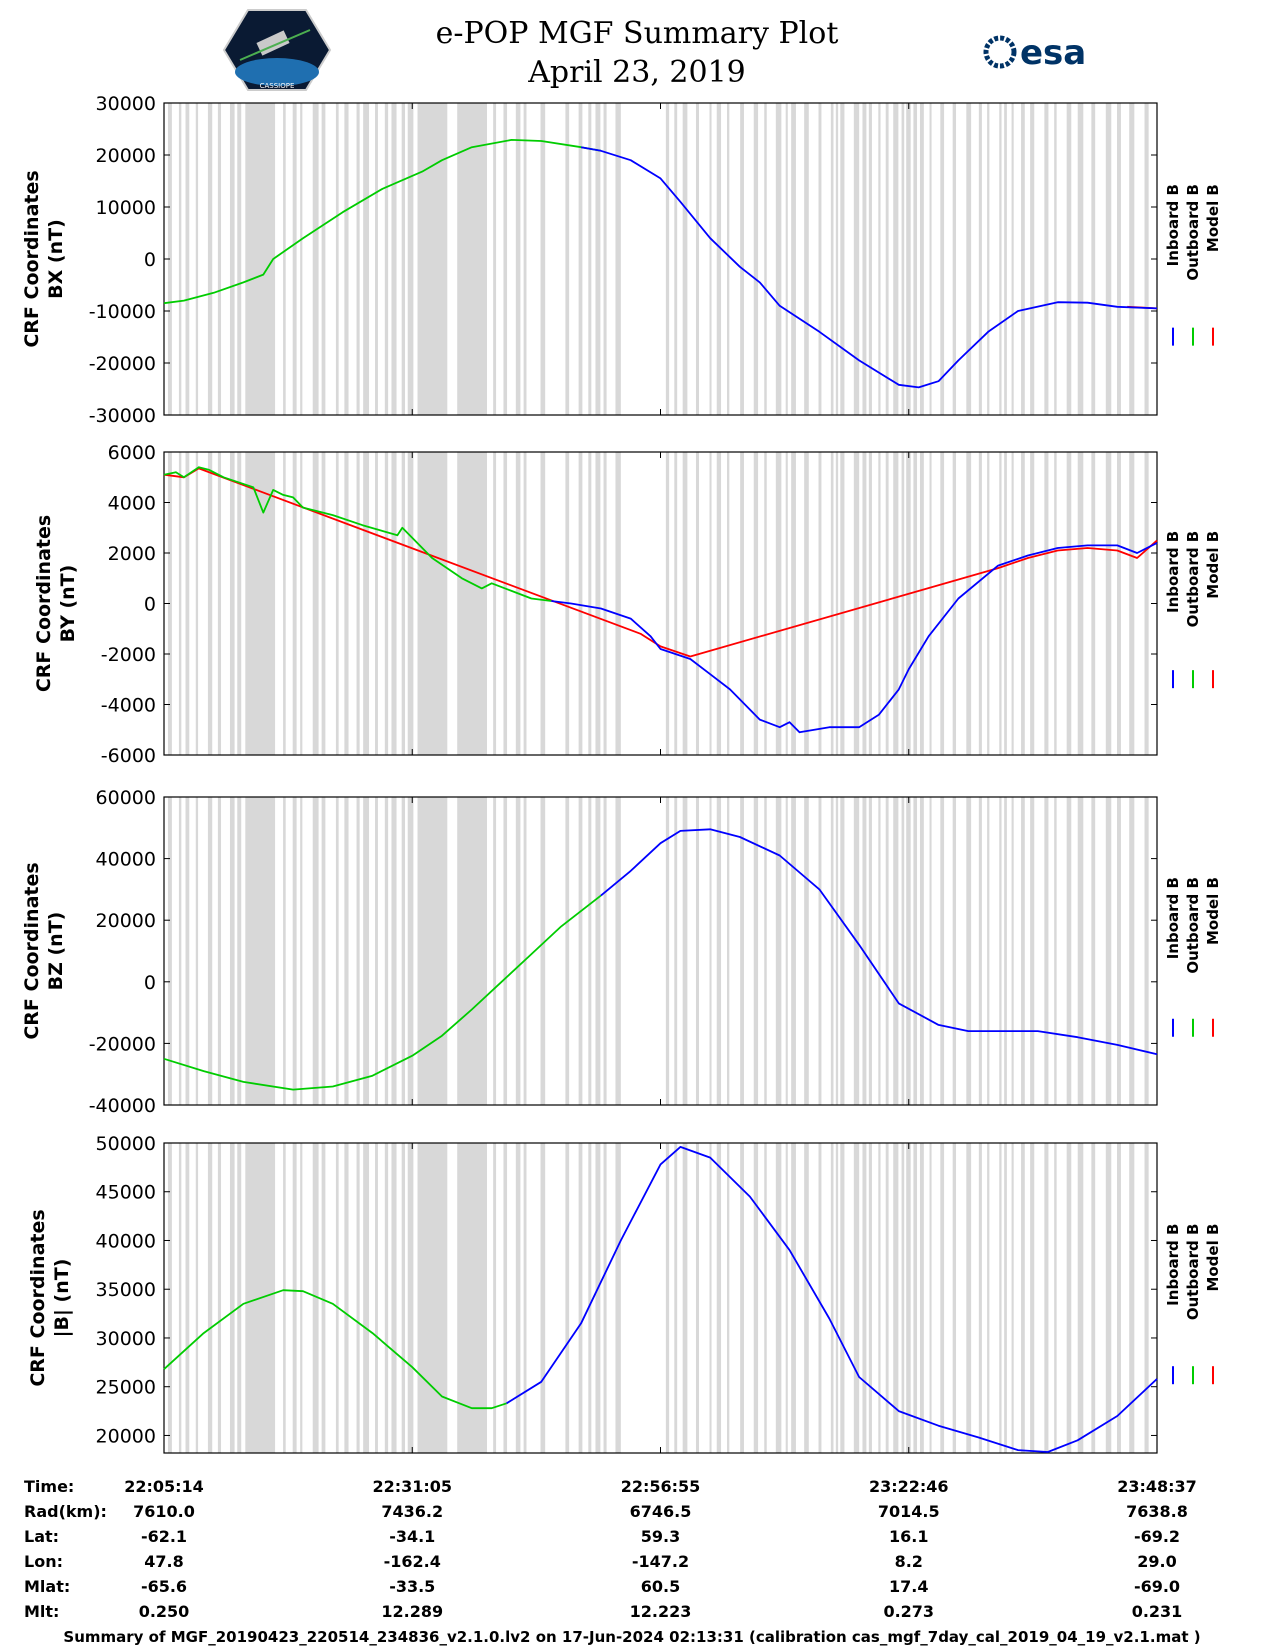 The width and height of the screenshot is (1275, 1650). I want to click on ytick-label: -20000, so click(122, 364).